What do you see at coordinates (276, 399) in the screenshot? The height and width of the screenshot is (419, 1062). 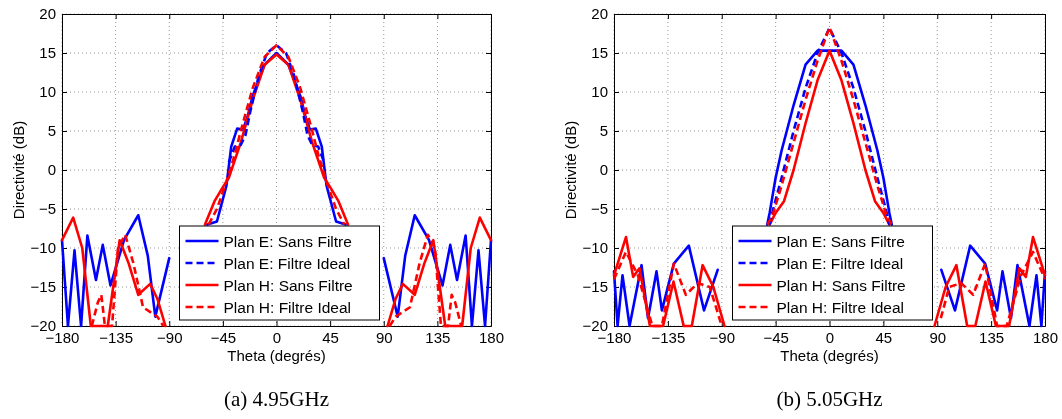 I see `text: (a) 4.95GHz` at bounding box center [276, 399].